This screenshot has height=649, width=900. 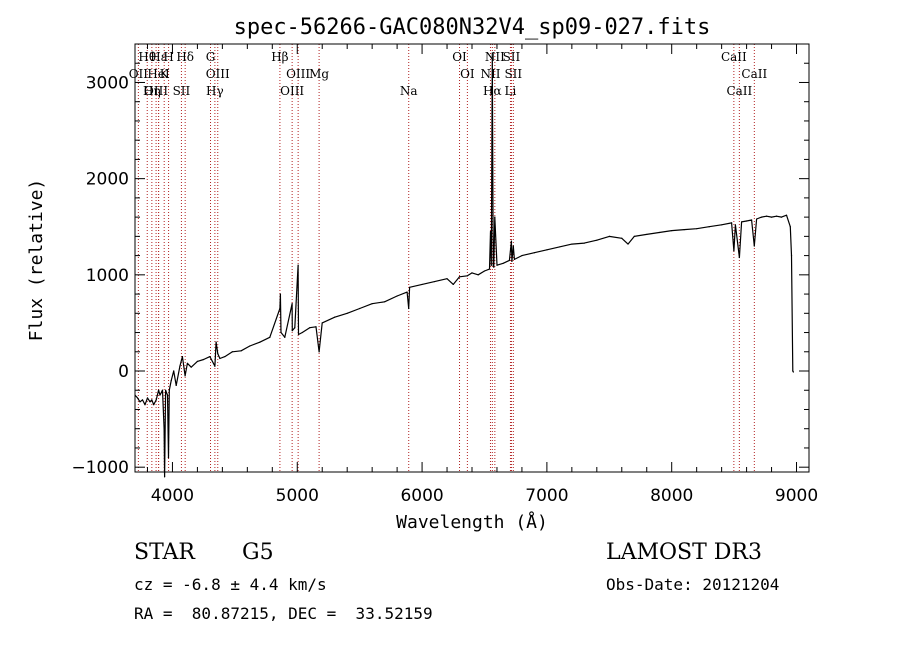 I want to click on marker-label: Hη, so click(x=152, y=91).